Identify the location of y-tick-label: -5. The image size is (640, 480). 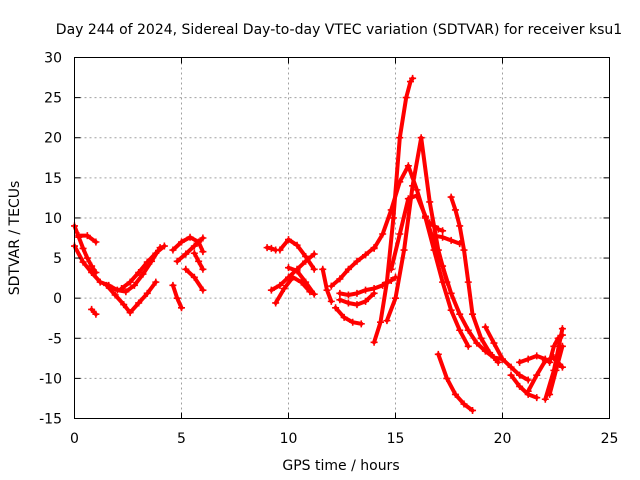
(55, 339).